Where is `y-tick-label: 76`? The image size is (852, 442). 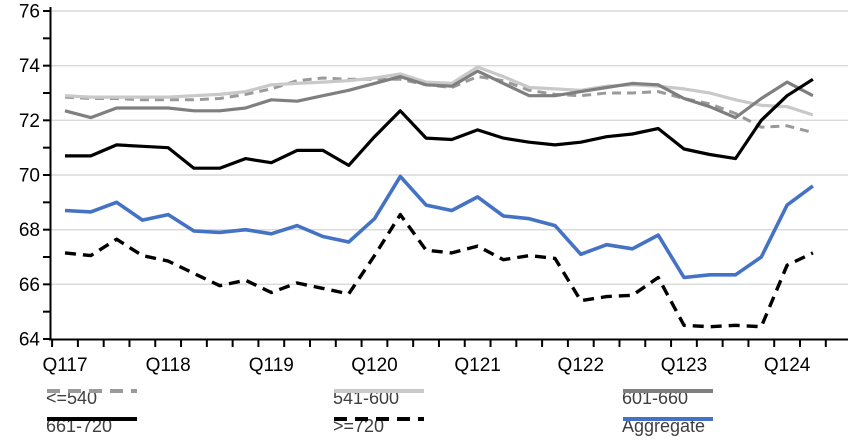
y-tick-label: 76 is located at coordinates (29, 12).